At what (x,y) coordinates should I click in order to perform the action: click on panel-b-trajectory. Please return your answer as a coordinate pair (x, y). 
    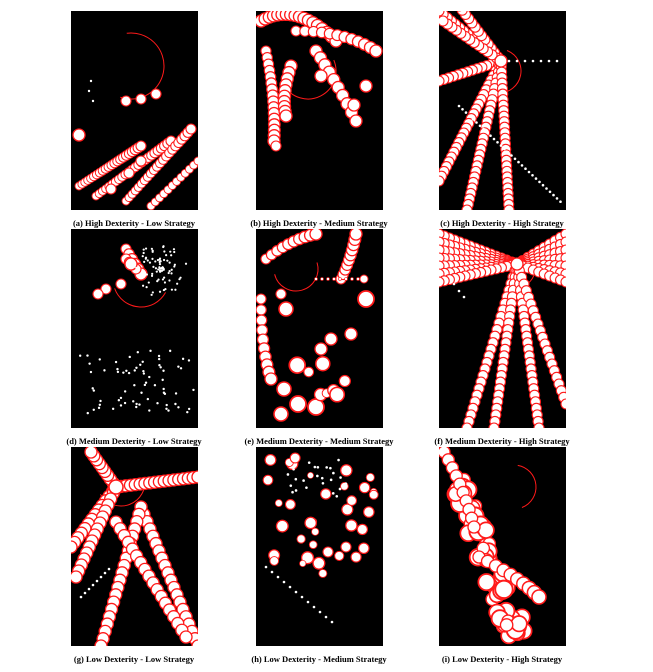
    Looking at the image, I should click on (319, 110).